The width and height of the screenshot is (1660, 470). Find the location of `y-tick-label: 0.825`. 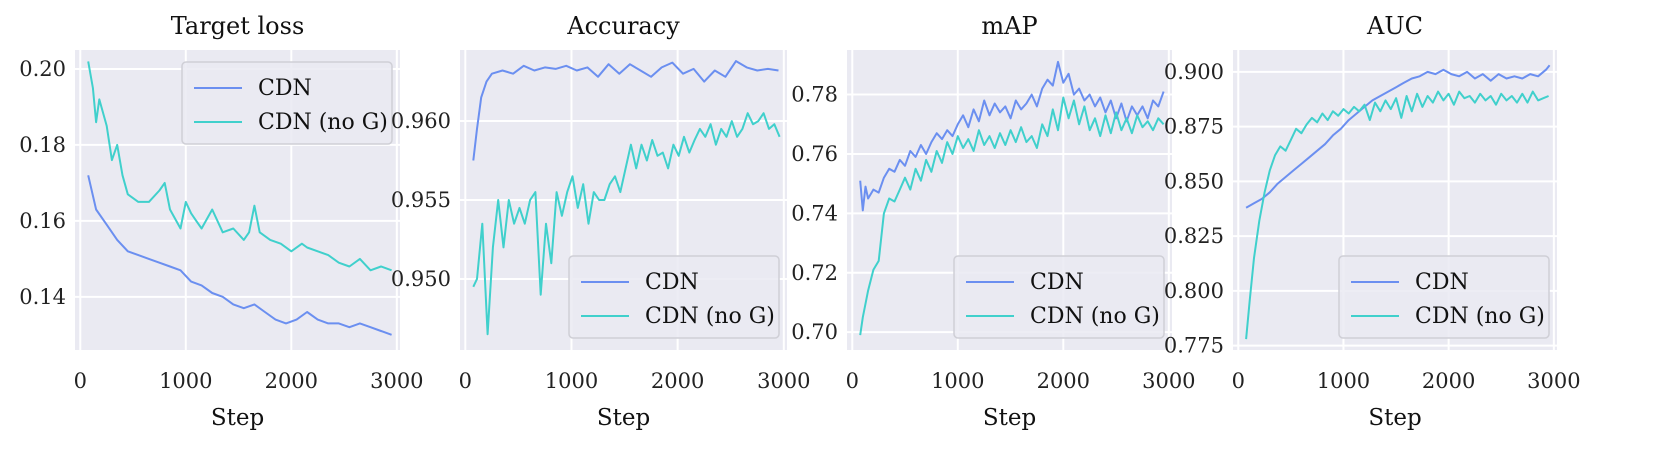

y-tick-label: 0.825 is located at coordinates (1194, 236).